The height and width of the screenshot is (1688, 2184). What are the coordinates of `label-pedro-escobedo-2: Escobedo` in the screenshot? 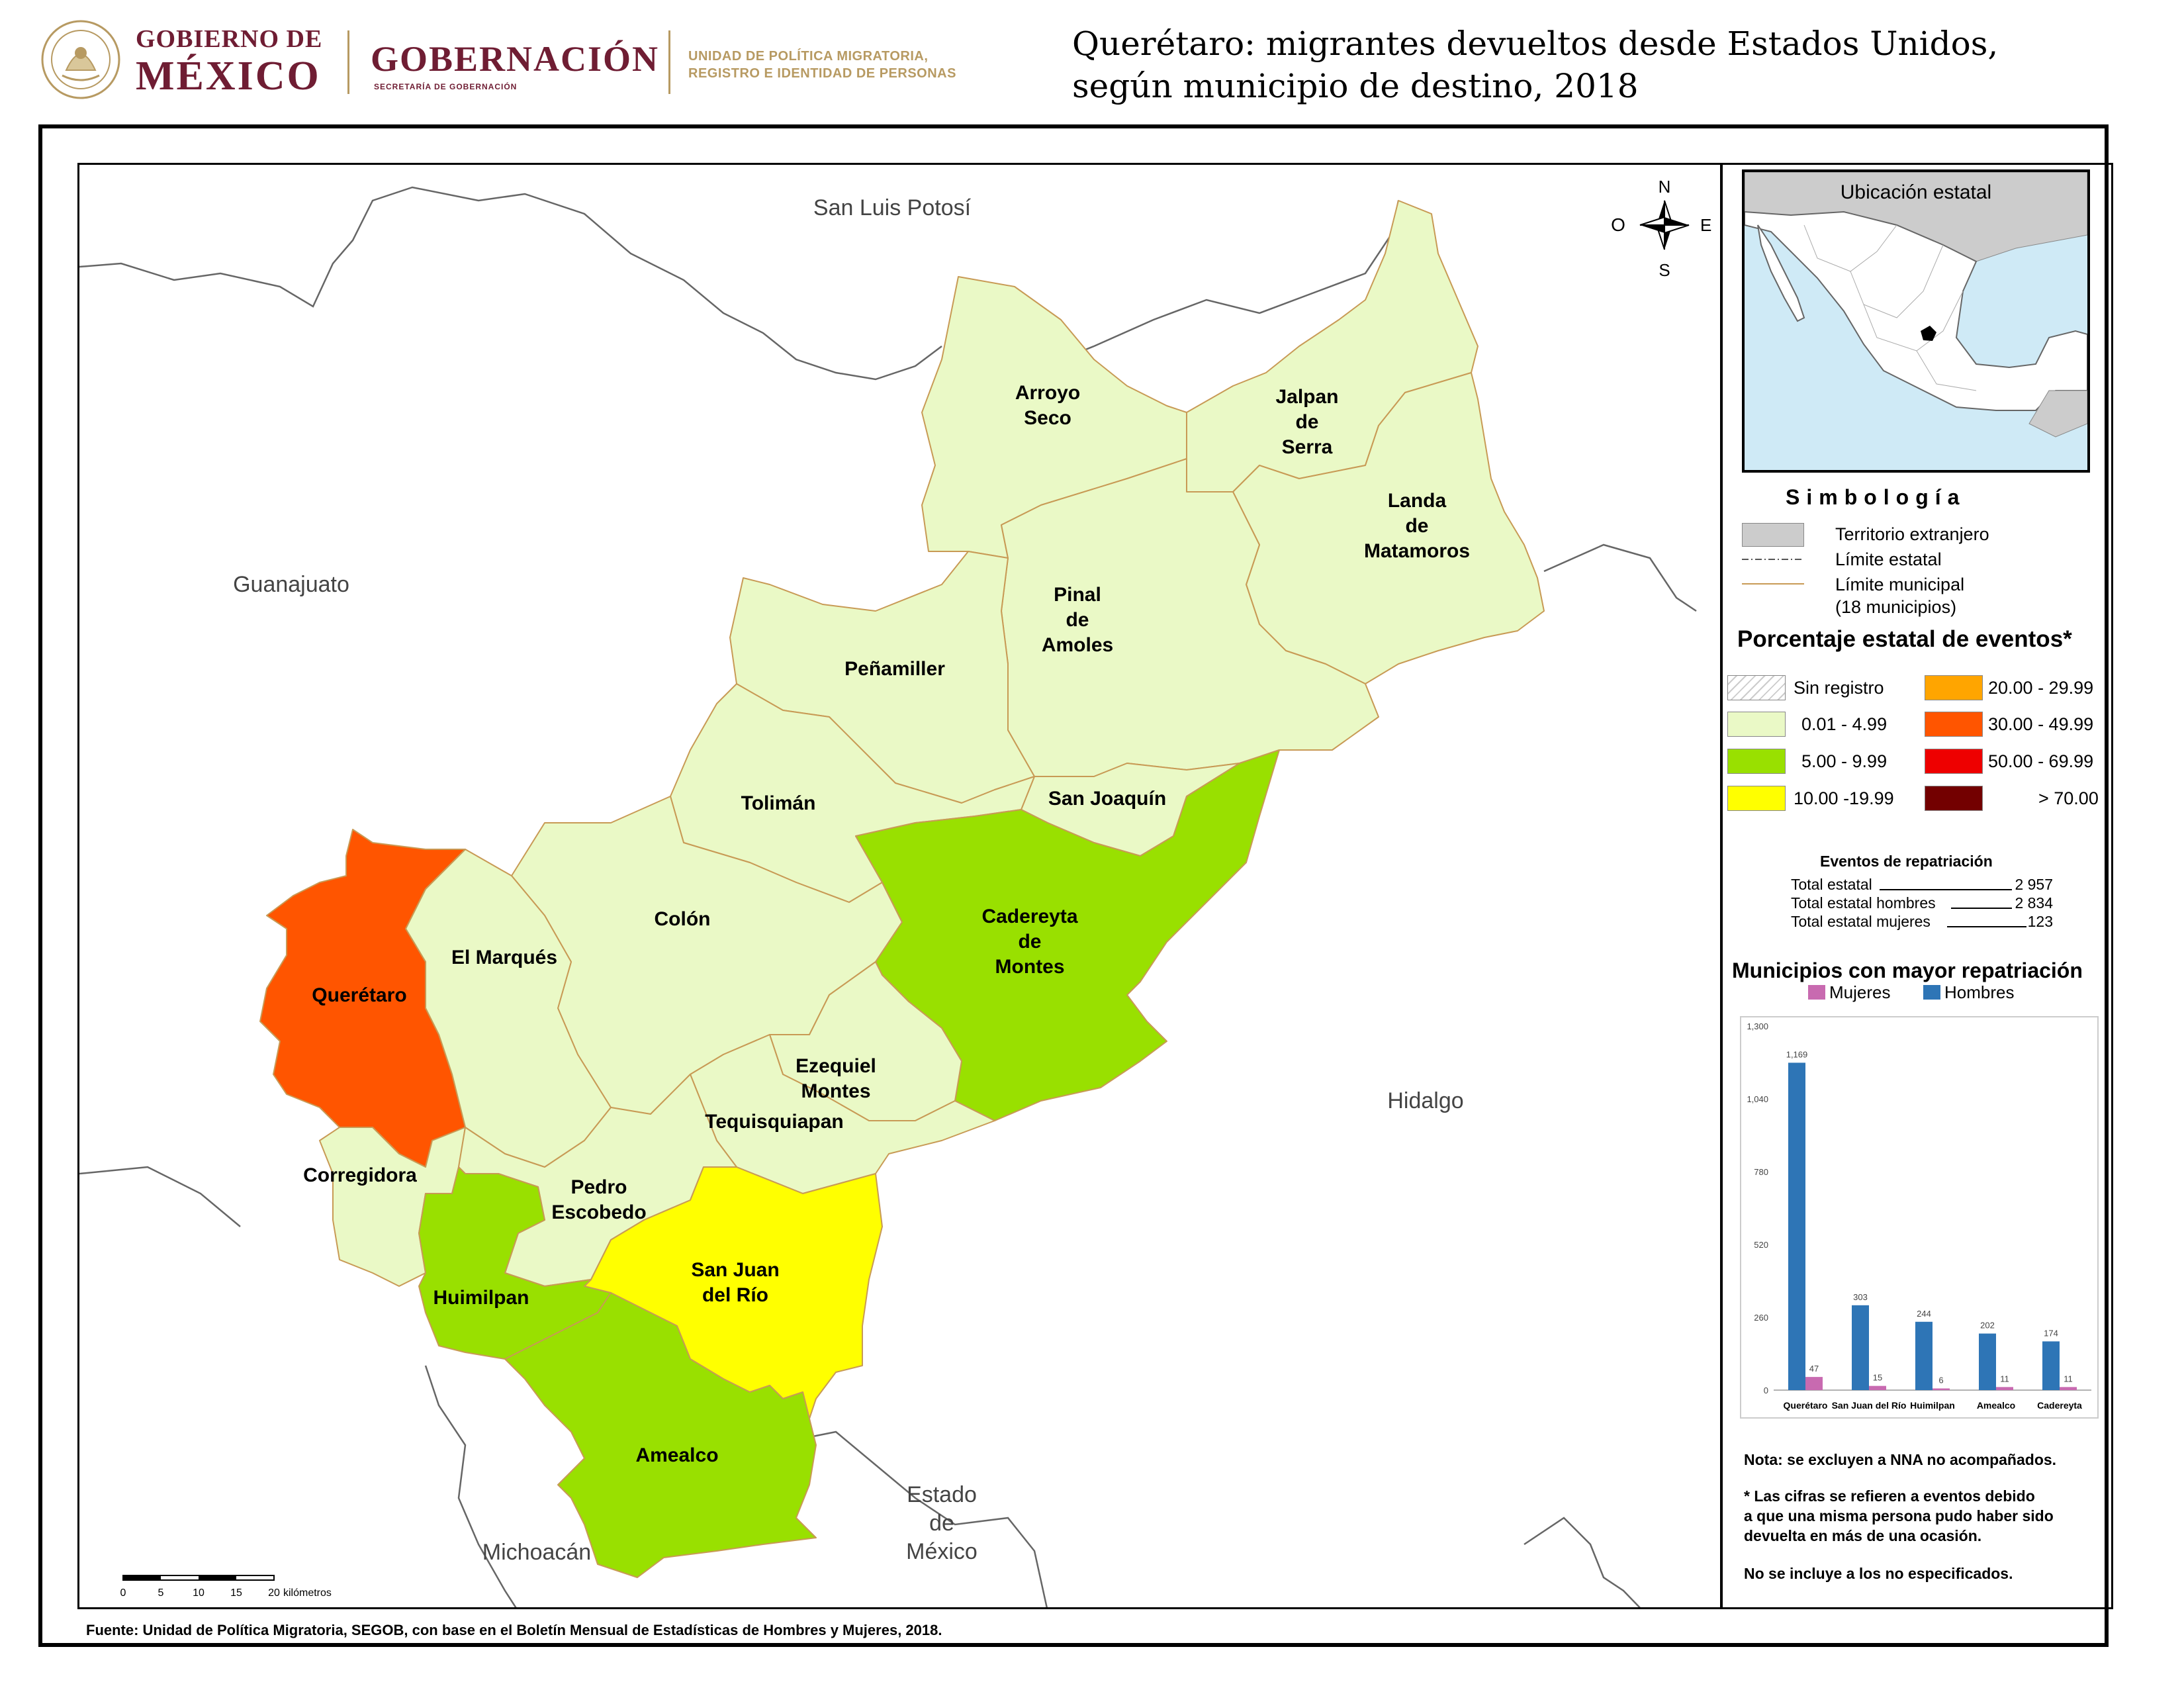 It's located at (598, 1212).